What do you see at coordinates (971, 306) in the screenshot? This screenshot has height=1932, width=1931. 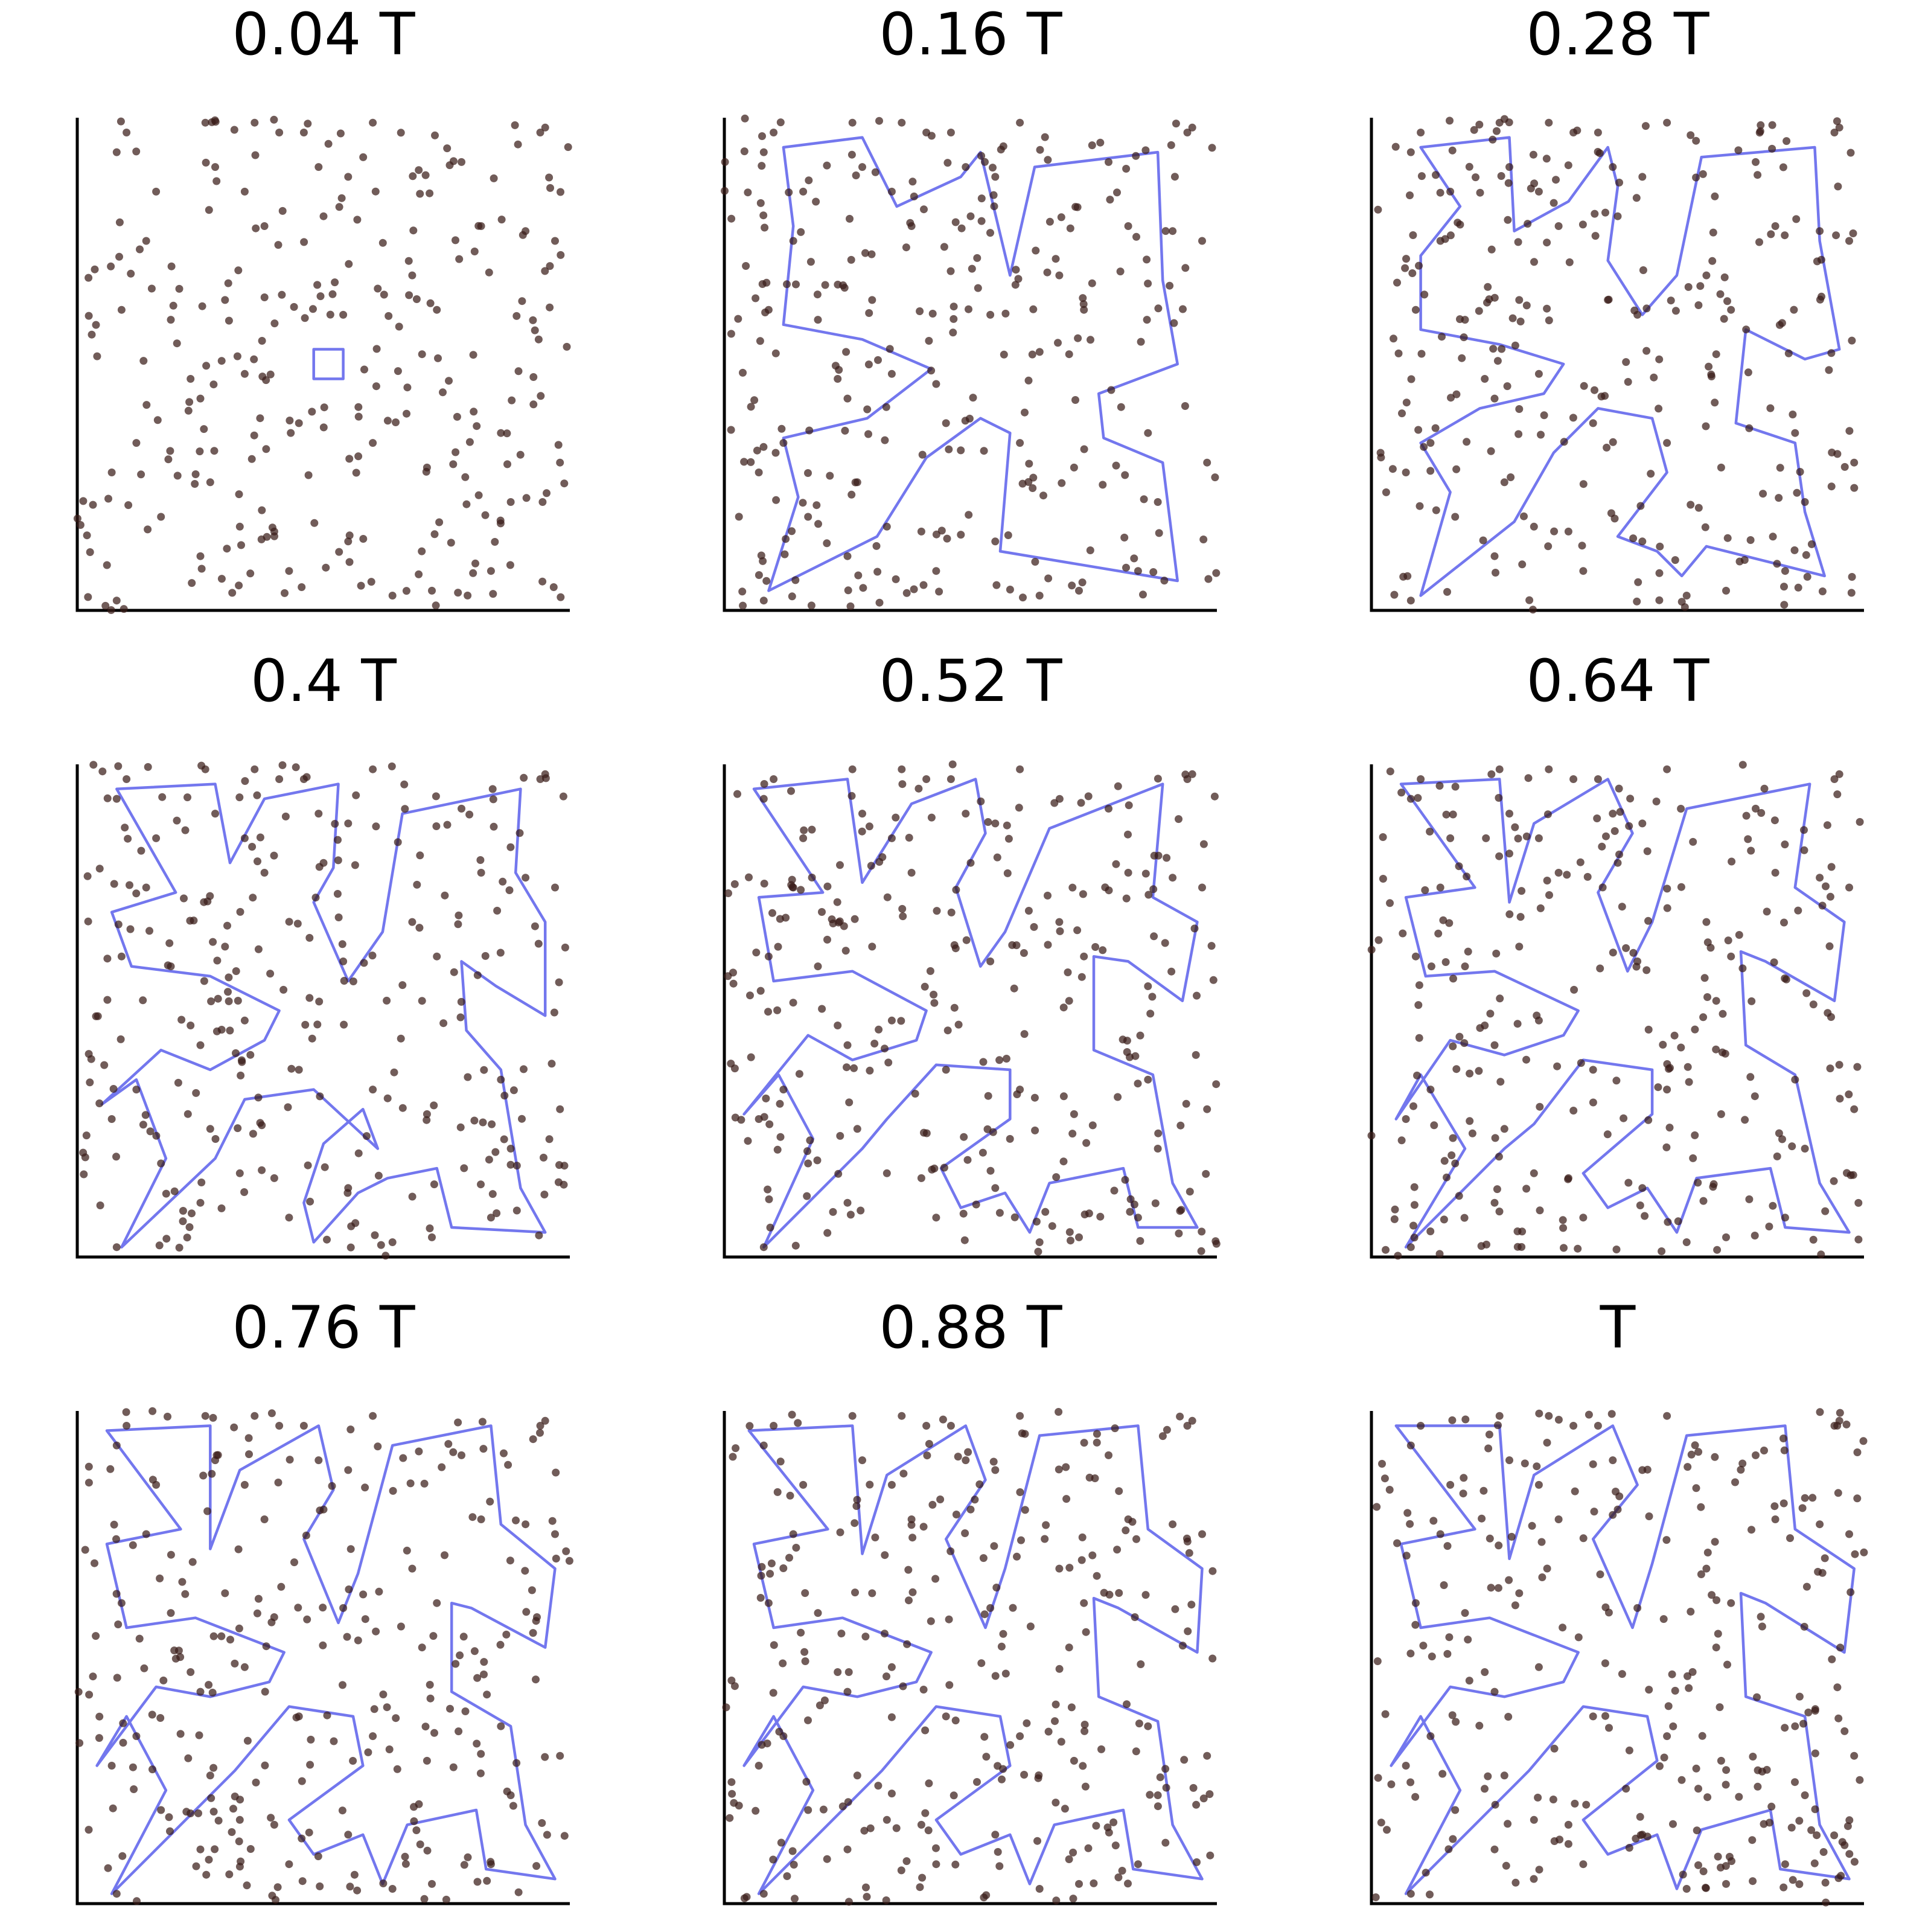 I see `panel-2: 0.16 T` at bounding box center [971, 306].